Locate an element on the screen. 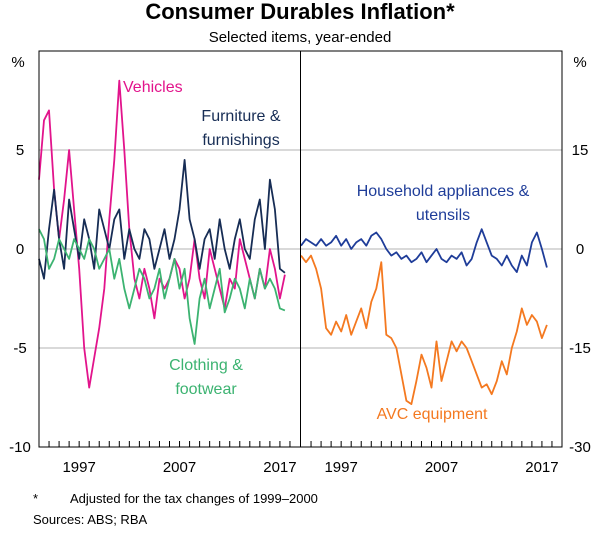  footnote-marker: * is located at coordinates (35, 498).